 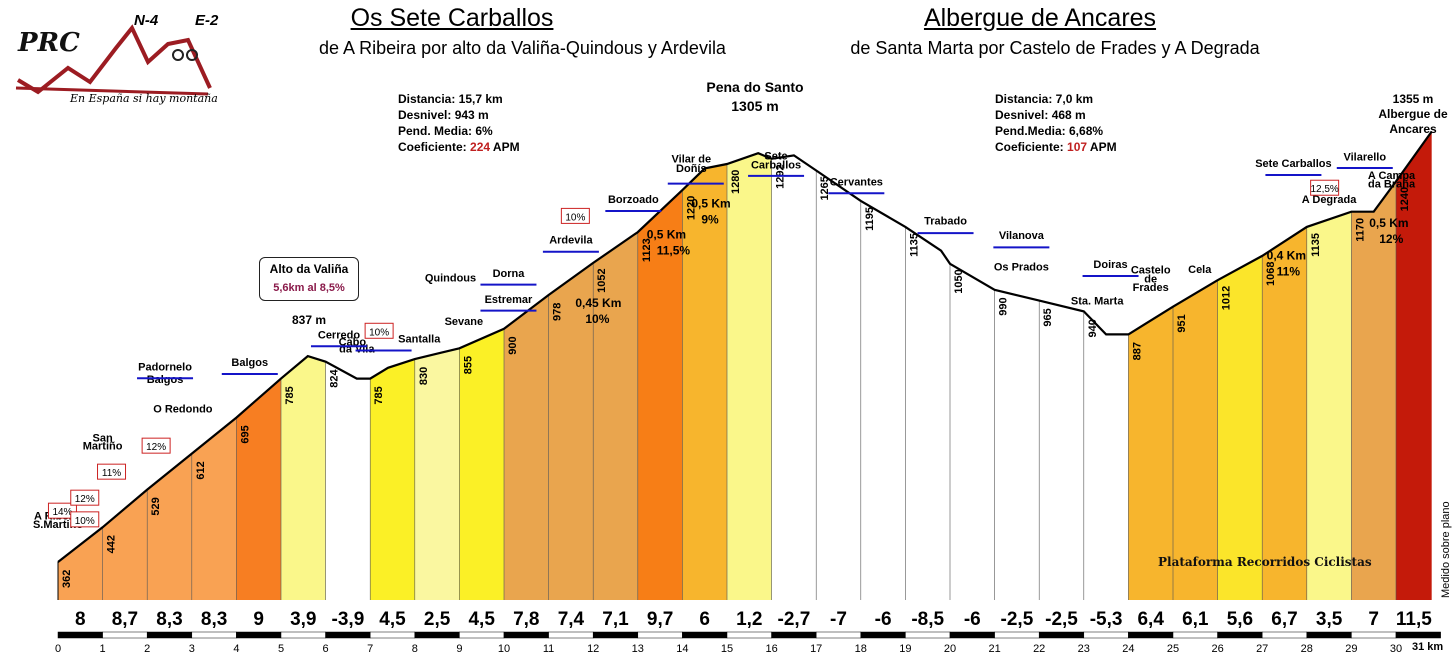 What do you see at coordinates (1151, 288) in the screenshot?
I see `place-label: Frades` at bounding box center [1151, 288].